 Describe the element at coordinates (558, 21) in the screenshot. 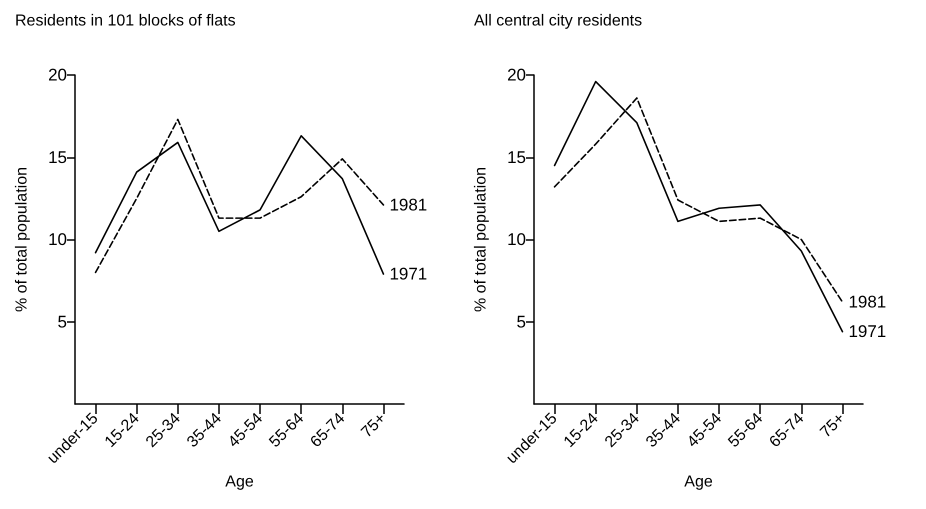

I see `chart-title: All central city residents` at that location.